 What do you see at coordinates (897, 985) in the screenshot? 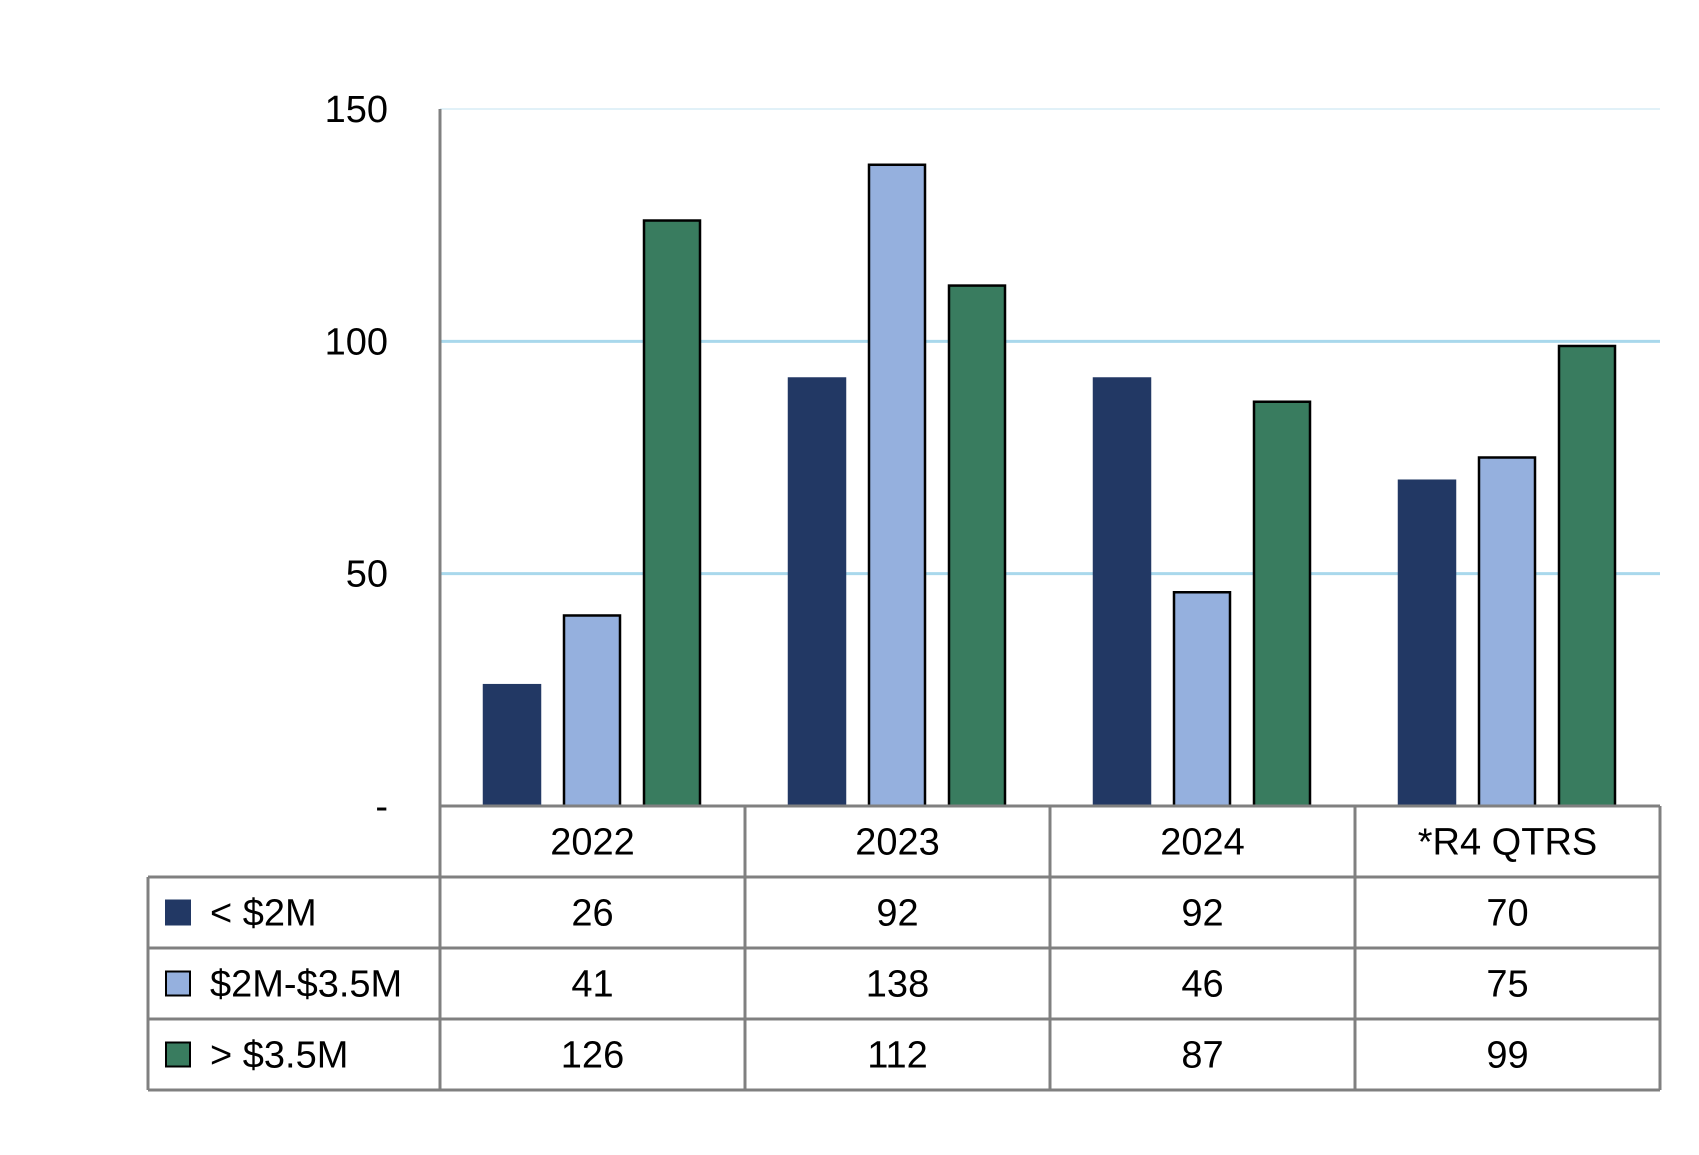
I see `data-label-series-2-col-2: 138` at bounding box center [897, 985].